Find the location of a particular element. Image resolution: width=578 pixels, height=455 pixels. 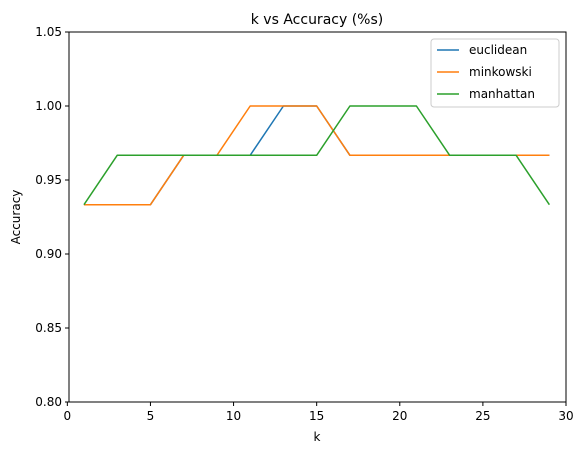

y-tick-label: 0.90 is located at coordinates (48, 254).